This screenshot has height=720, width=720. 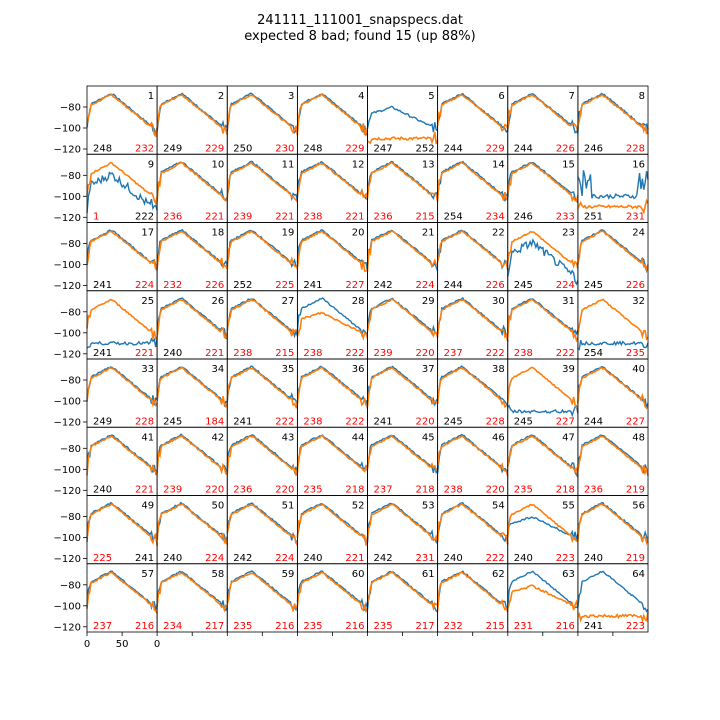 I want to click on panel-left-value: 249, so click(x=172, y=148).